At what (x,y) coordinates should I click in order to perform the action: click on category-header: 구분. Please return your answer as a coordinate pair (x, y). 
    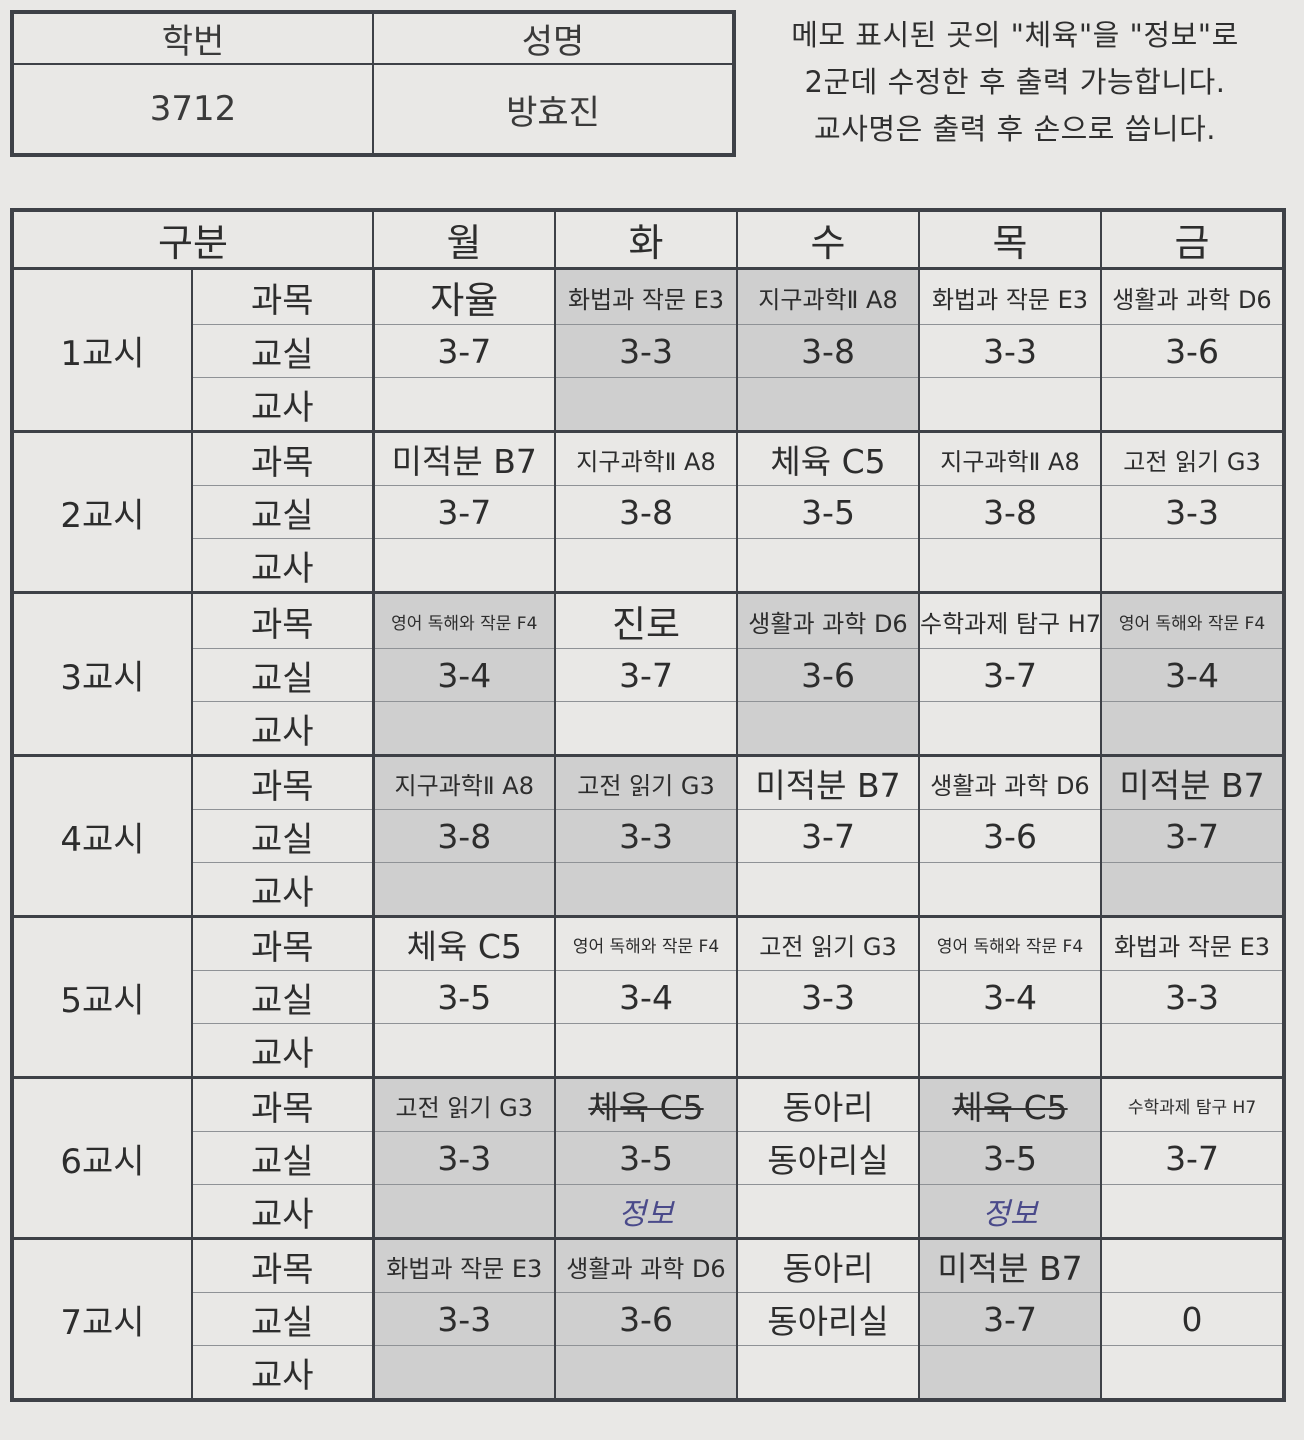
    Looking at the image, I should click on (192, 239).